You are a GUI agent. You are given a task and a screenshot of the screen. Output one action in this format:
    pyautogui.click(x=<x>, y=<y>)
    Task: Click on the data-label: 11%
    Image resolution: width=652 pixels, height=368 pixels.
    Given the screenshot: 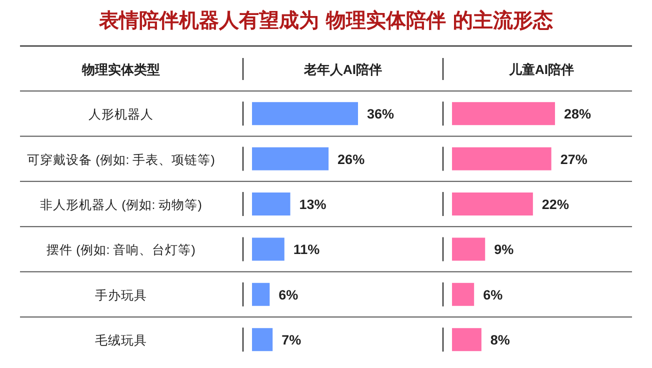 What is the action you would take?
    pyautogui.click(x=306, y=250)
    